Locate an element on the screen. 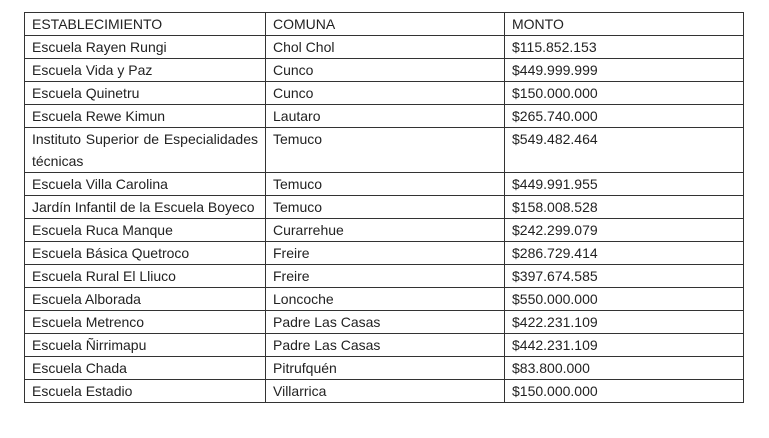 This screenshot has width=769, height=438. table-row: Escuela Rayen Rungi Chol Chol $115.852.153 is located at coordinates (384, 47).